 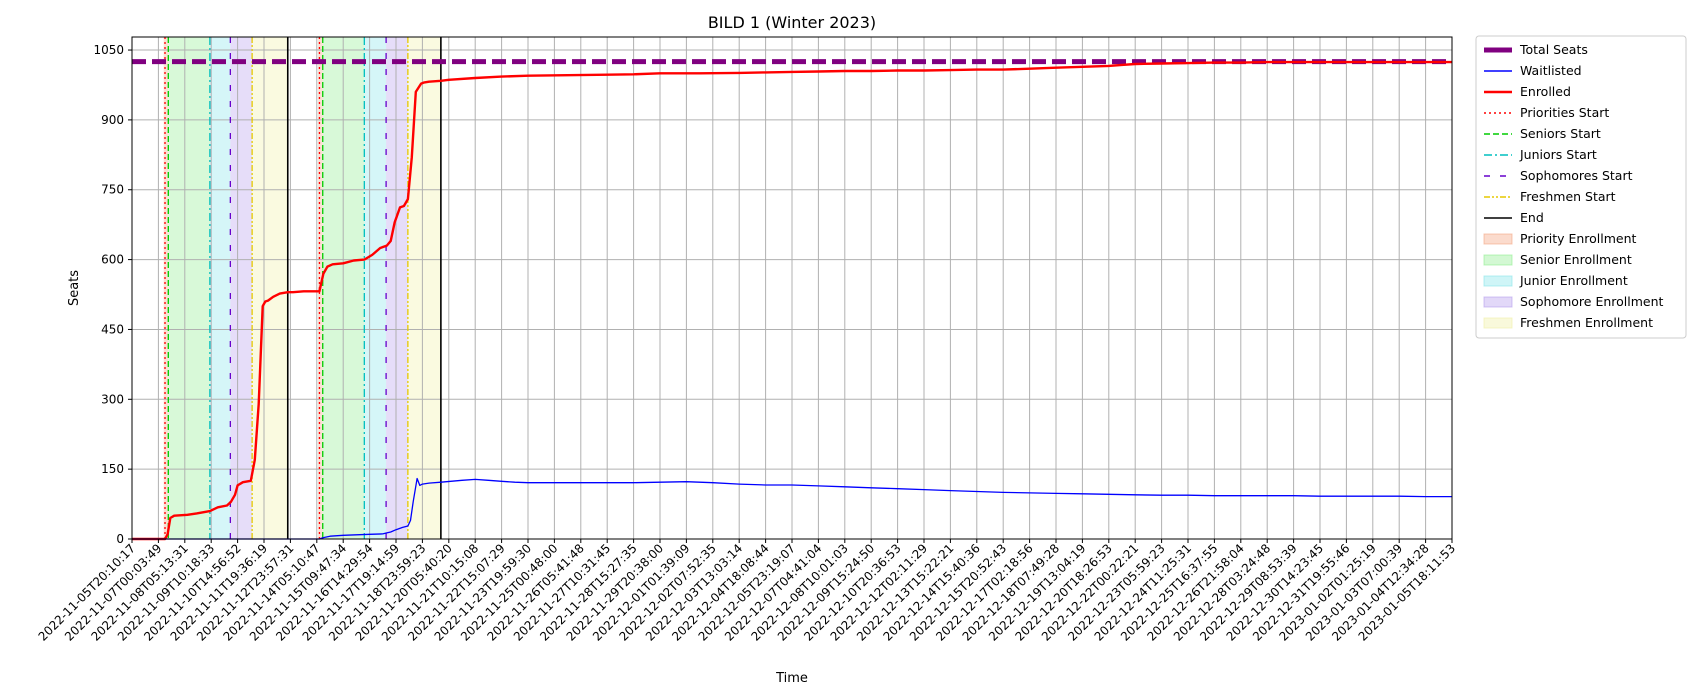 What do you see at coordinates (792, 22) in the screenshot?
I see `chart-title: BILD 1 (Winter 2023)` at bounding box center [792, 22].